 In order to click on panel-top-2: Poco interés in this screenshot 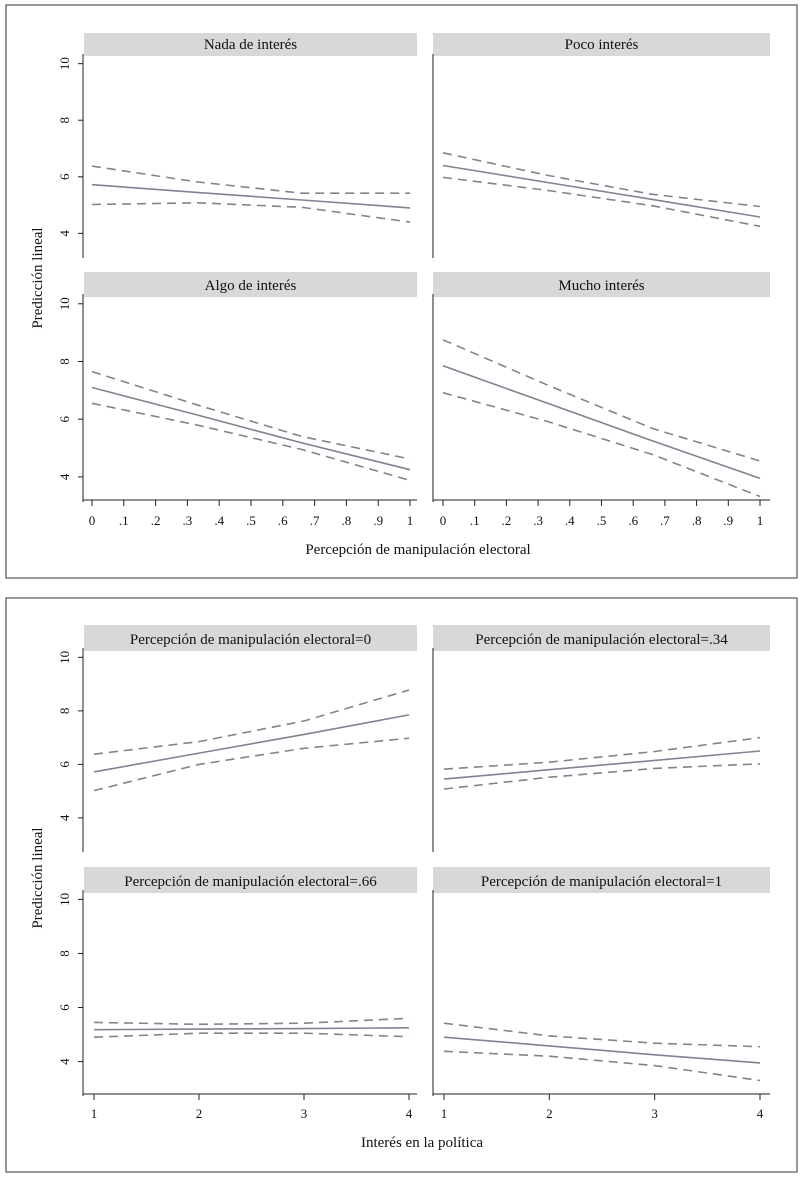, I will do `click(601, 145)`.